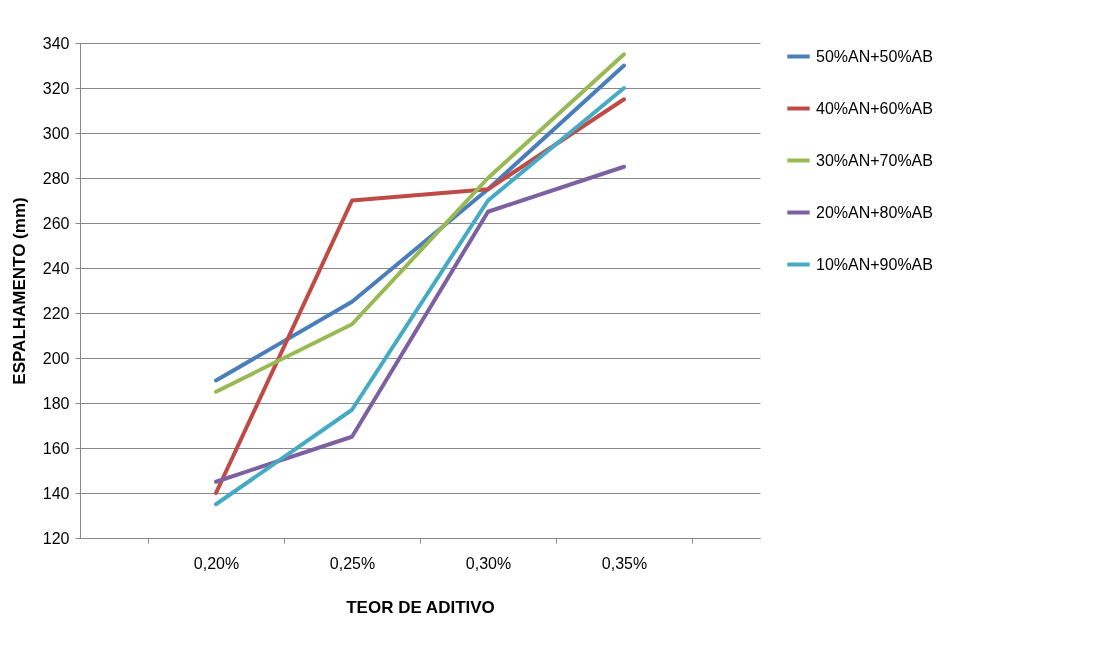 This screenshot has width=1110, height=653. What do you see at coordinates (56, 403) in the screenshot?
I see `y-tick-label: 180` at bounding box center [56, 403].